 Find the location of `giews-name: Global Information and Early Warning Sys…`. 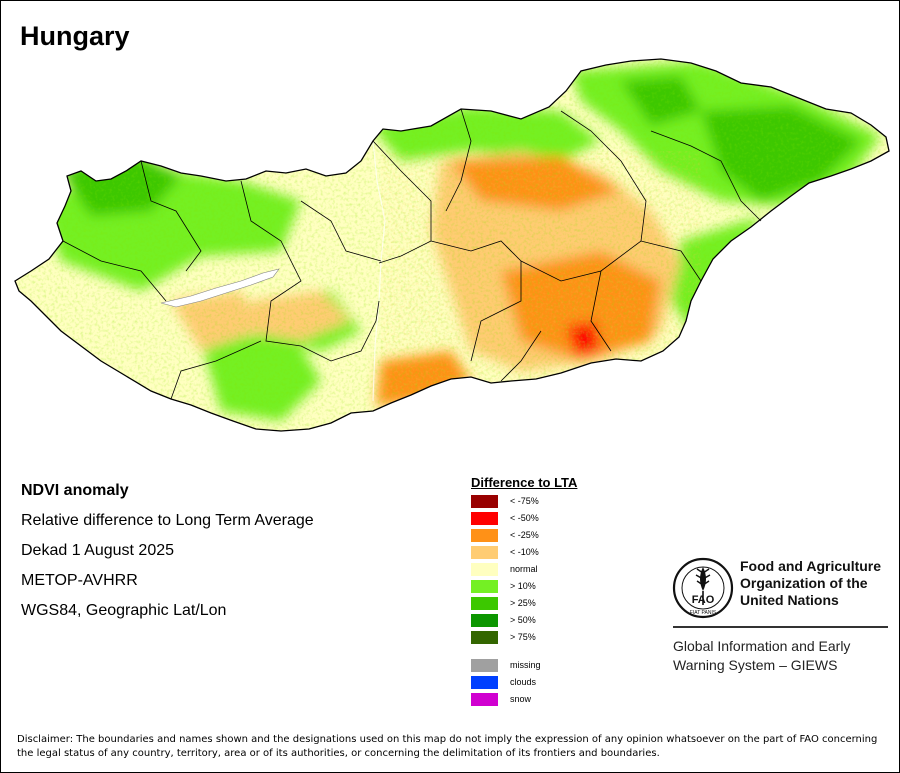

giews-name: Global Information and Early Warning Sys… is located at coordinates (761, 656).